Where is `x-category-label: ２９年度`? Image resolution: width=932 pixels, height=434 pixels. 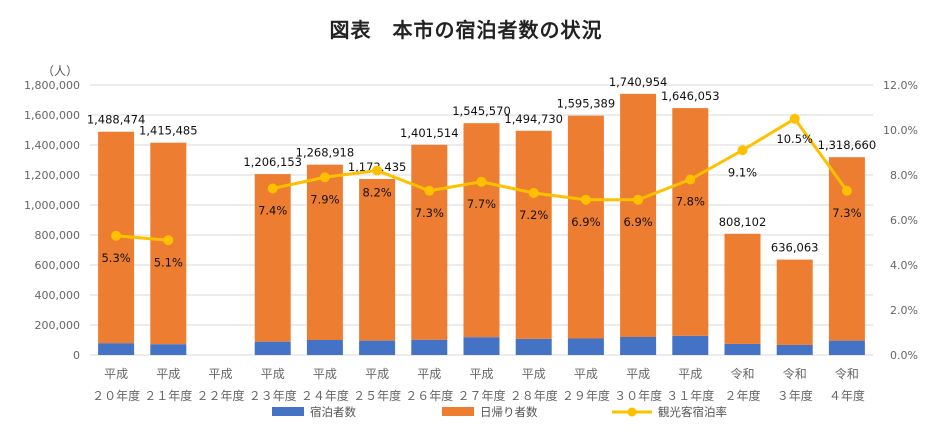
x-category-label: ２９年度 is located at coordinates (586, 395).